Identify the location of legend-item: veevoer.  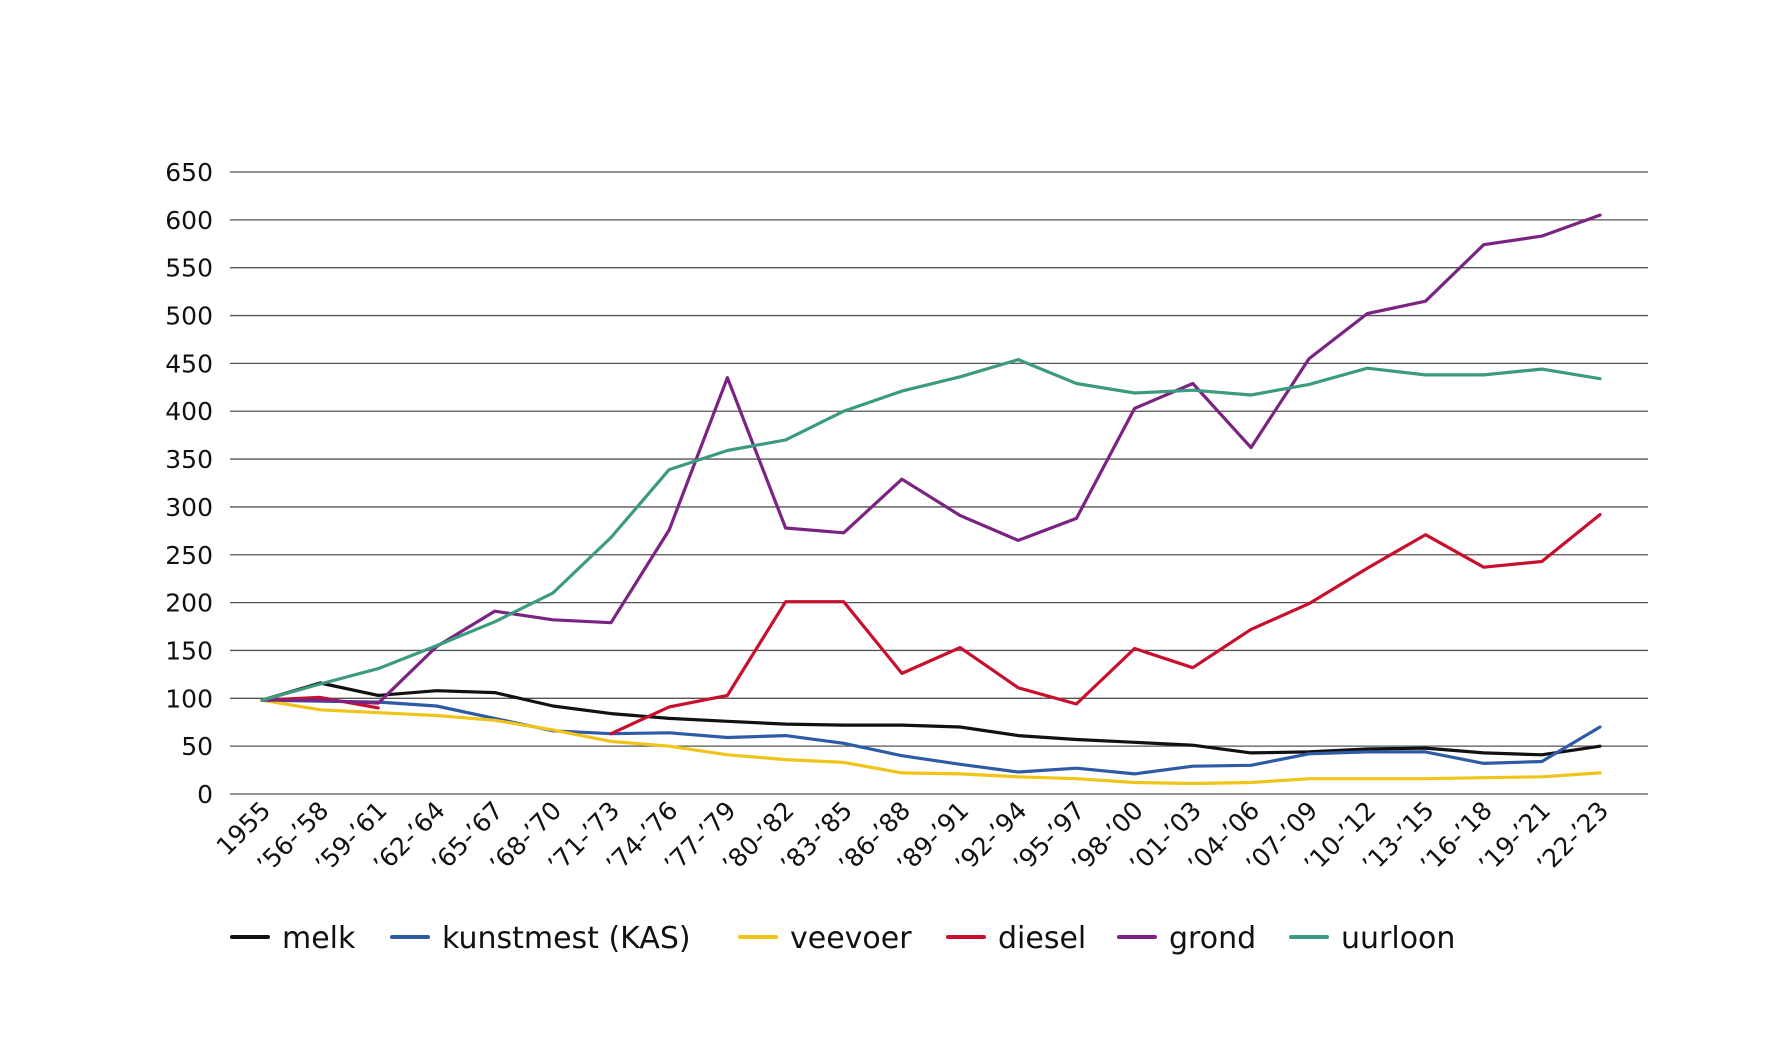
(825, 938).